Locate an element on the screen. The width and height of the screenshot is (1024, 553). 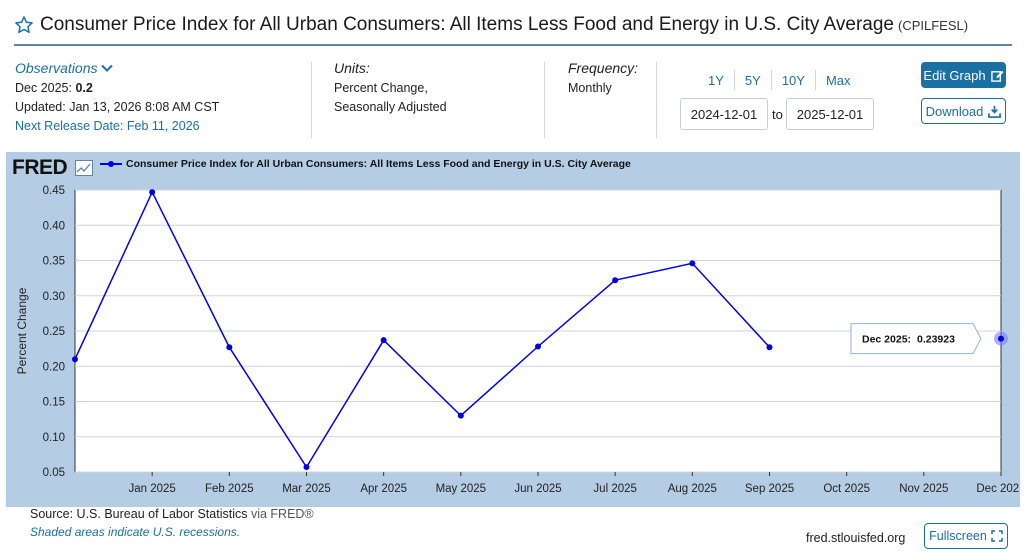
fred-url: fred.stlouisfed.org is located at coordinates (856, 538).